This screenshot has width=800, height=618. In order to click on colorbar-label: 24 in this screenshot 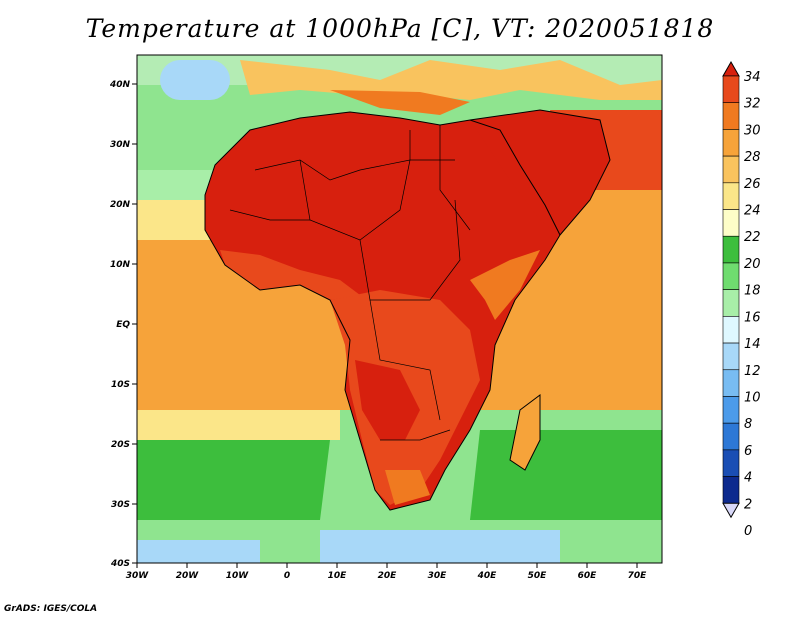, I will do `click(752, 211)`.